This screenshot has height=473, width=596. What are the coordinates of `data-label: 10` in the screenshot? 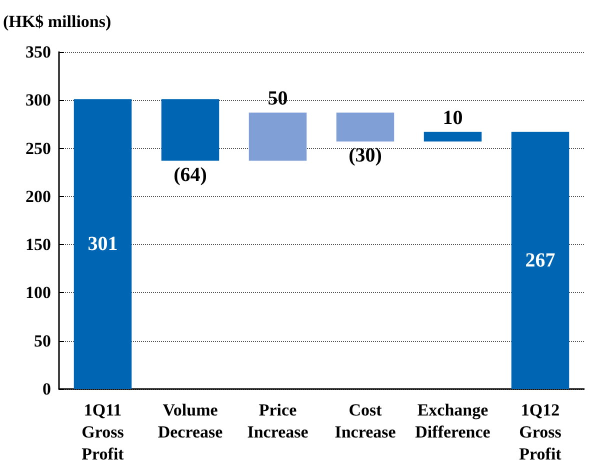 It's located at (452, 117).